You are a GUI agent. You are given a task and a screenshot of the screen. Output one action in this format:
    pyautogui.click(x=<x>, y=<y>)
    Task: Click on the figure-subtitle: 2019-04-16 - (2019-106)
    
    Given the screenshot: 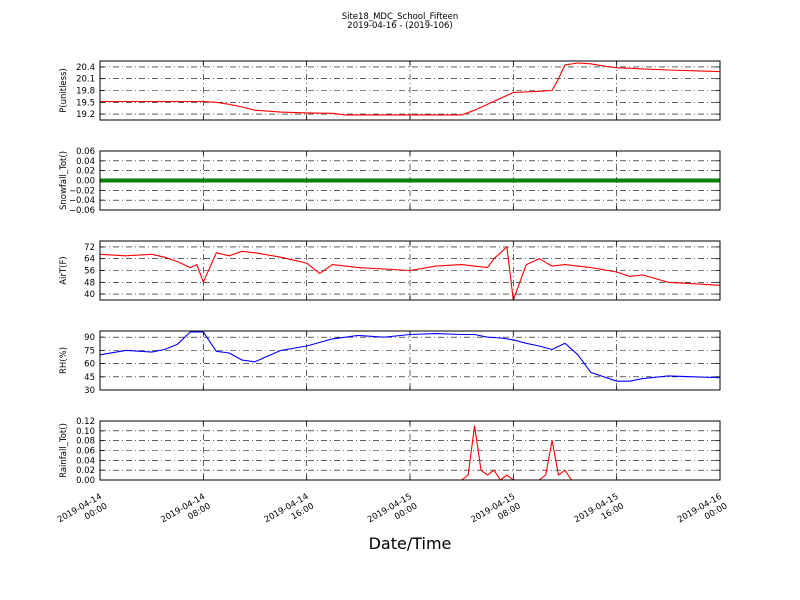 What is the action you would take?
    pyautogui.click(x=400, y=26)
    